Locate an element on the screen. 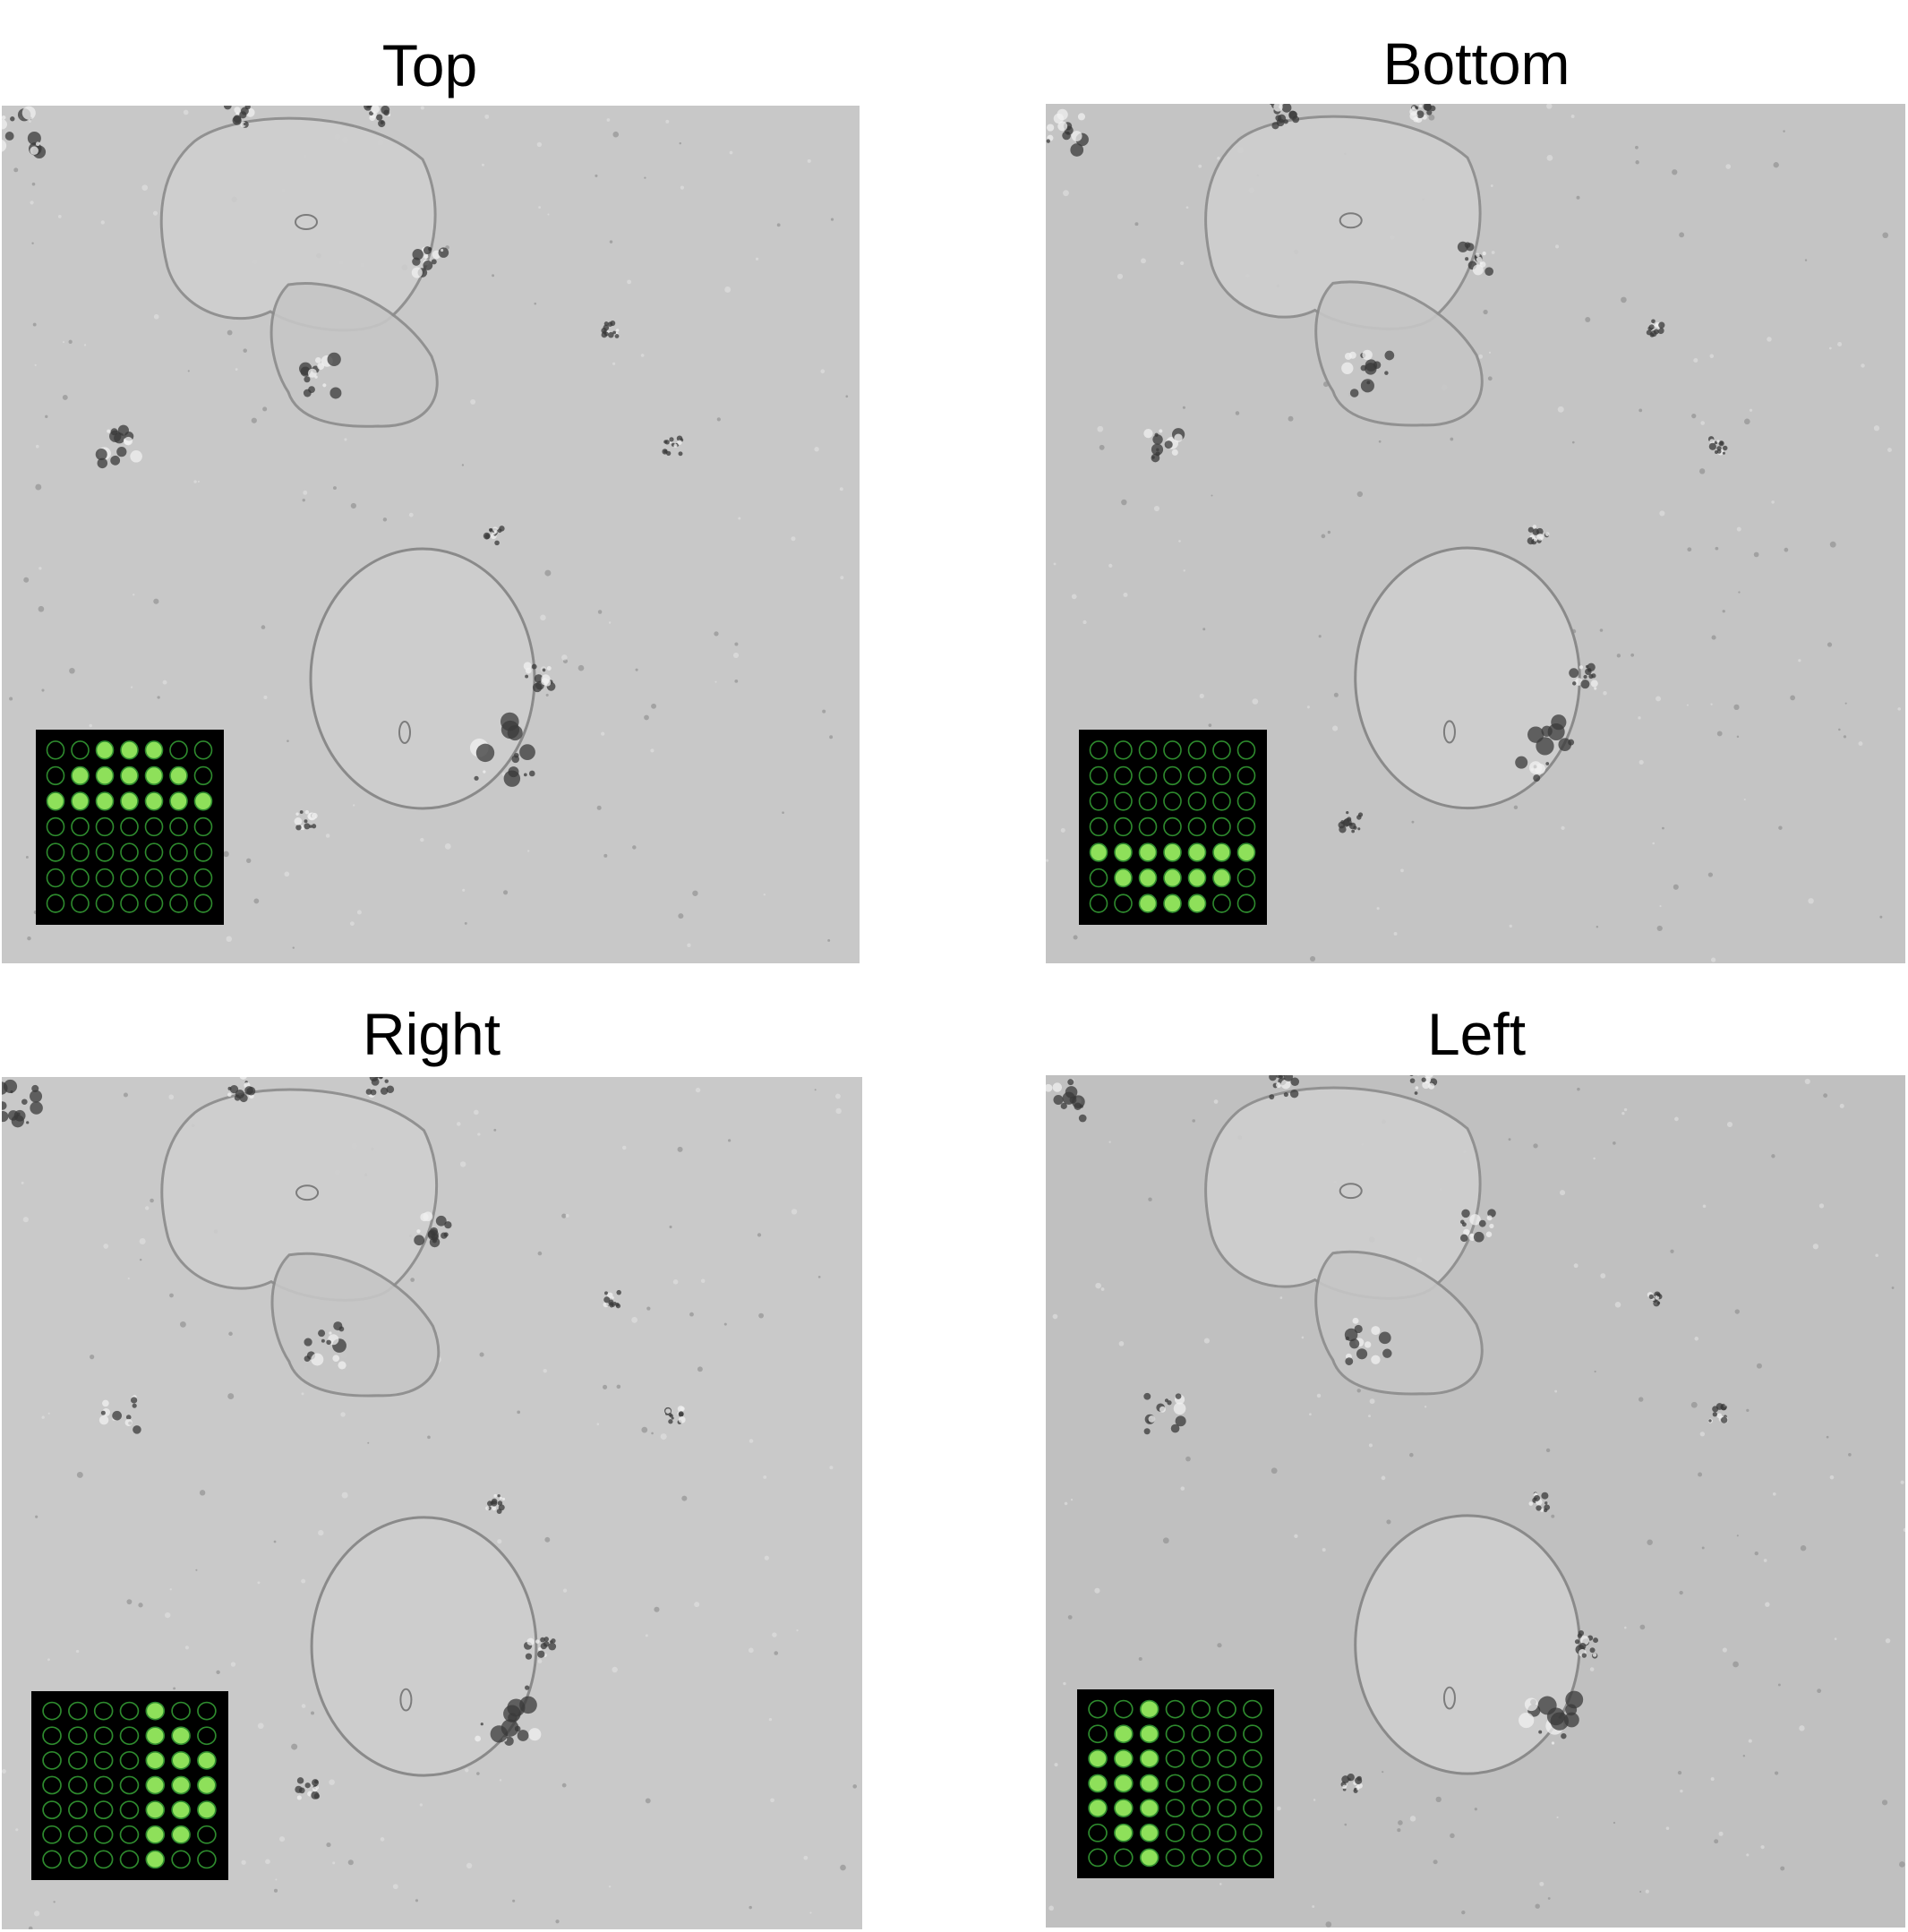  nucleus is located at coordinates (1449, 732).